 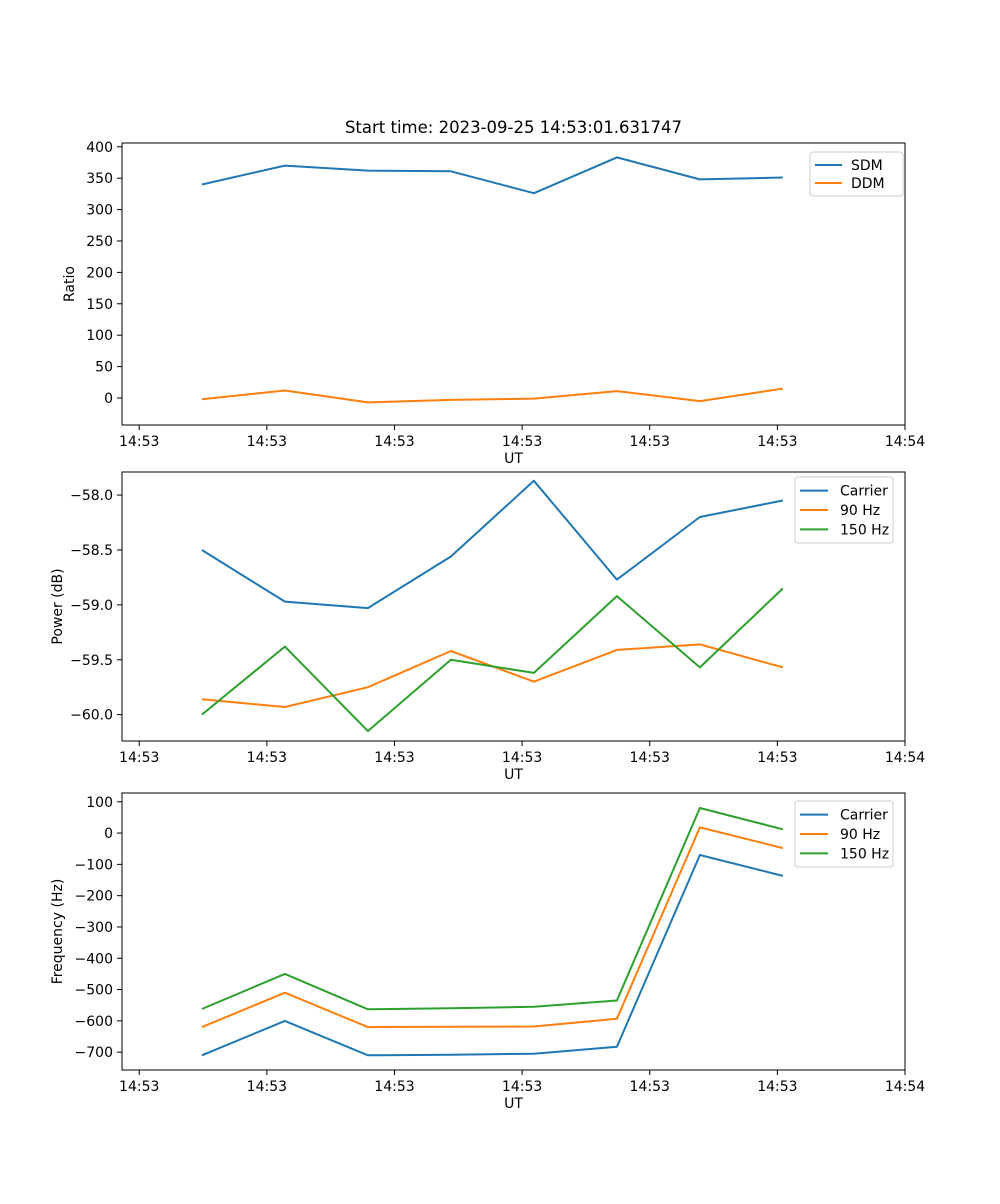 I want to click on legend-label: DDM, so click(x=868, y=184).